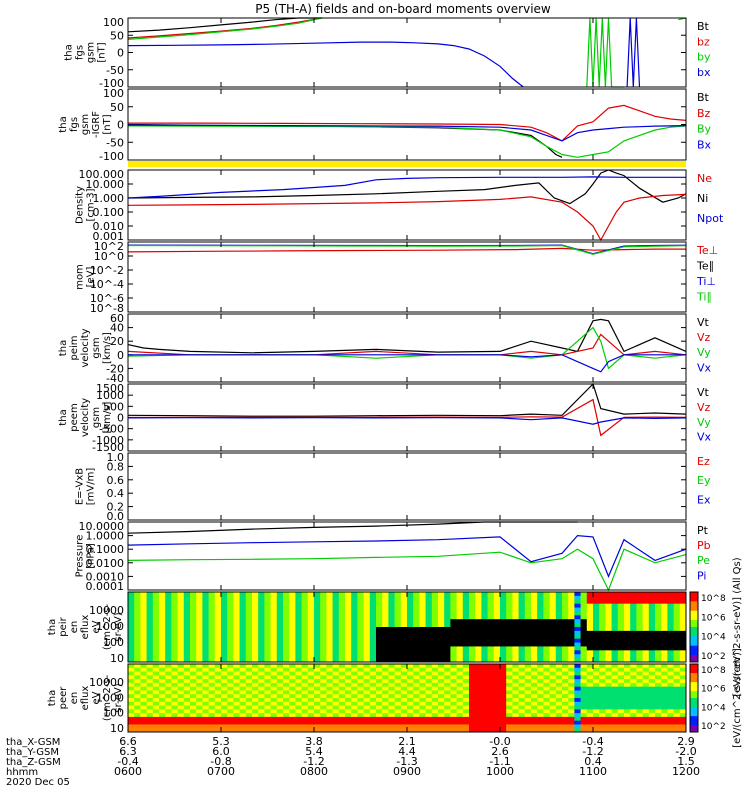  I want to click on y-axis-label: tha, so click(69, 52).